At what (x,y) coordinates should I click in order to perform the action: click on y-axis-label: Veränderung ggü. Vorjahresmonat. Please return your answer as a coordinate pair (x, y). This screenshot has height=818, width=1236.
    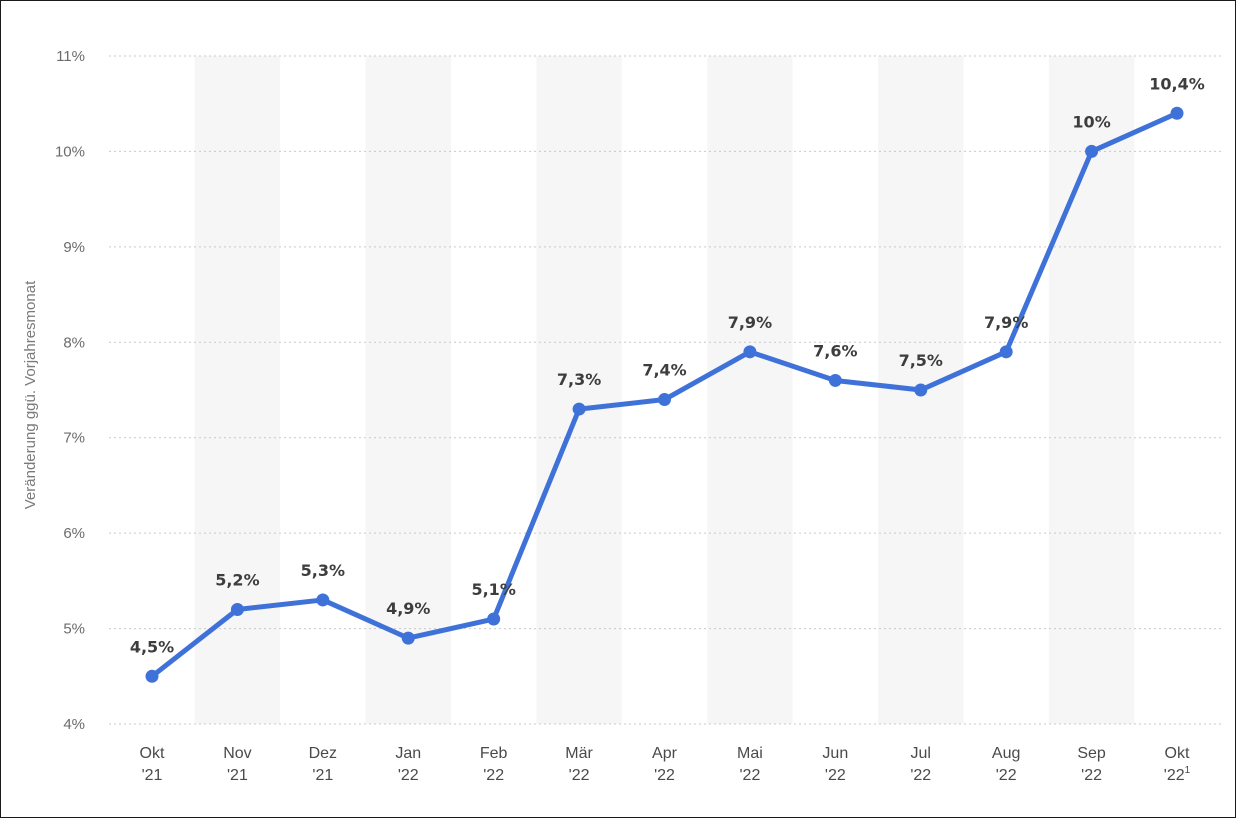
    Looking at the image, I should click on (30, 394).